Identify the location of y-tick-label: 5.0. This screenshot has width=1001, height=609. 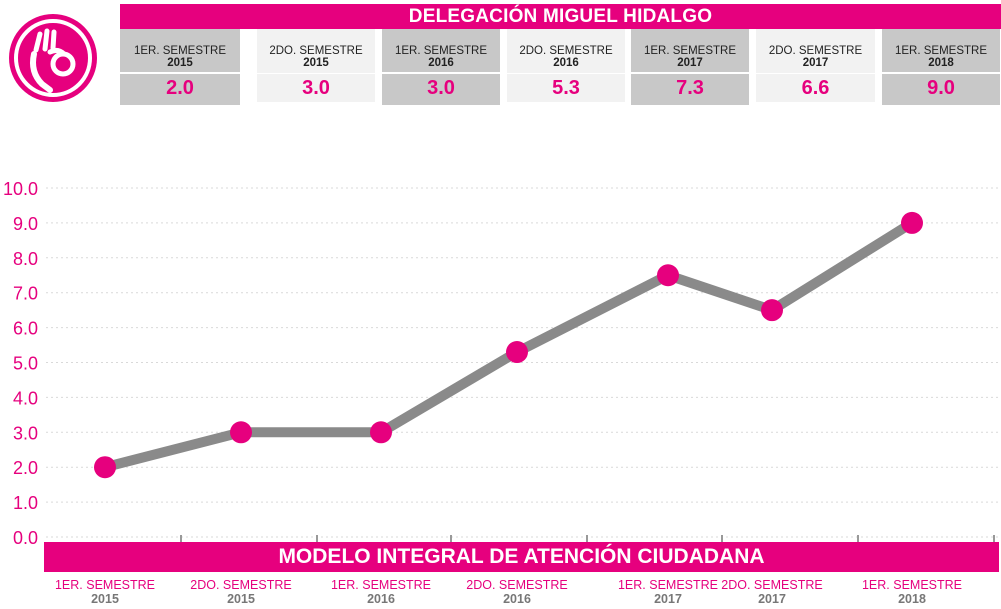
(25, 364).